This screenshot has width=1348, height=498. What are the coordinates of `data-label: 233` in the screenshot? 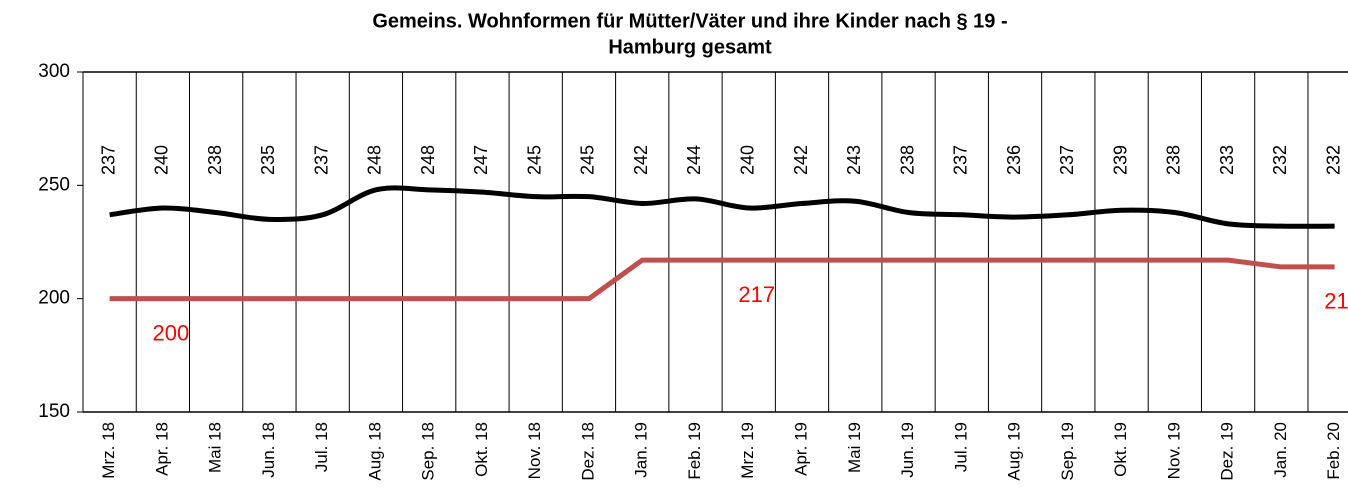 It's located at (1227, 160).